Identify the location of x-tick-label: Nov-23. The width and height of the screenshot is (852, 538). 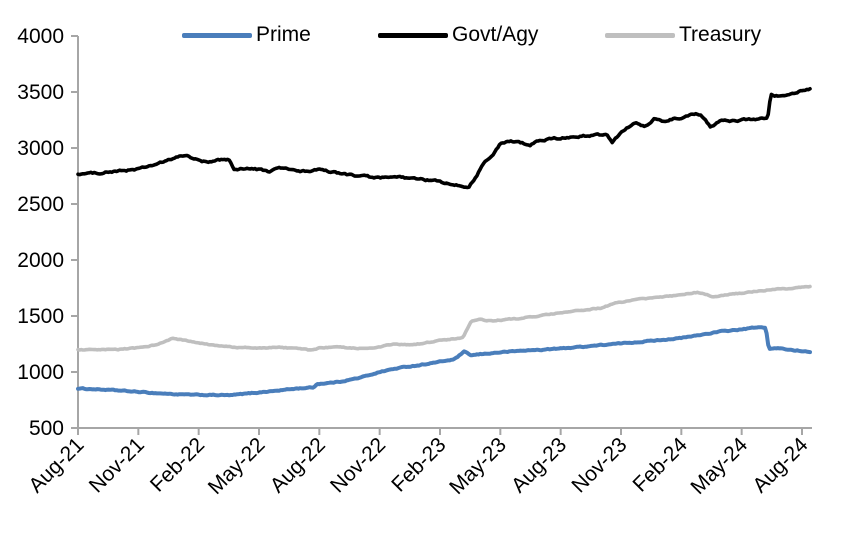
(599, 465).